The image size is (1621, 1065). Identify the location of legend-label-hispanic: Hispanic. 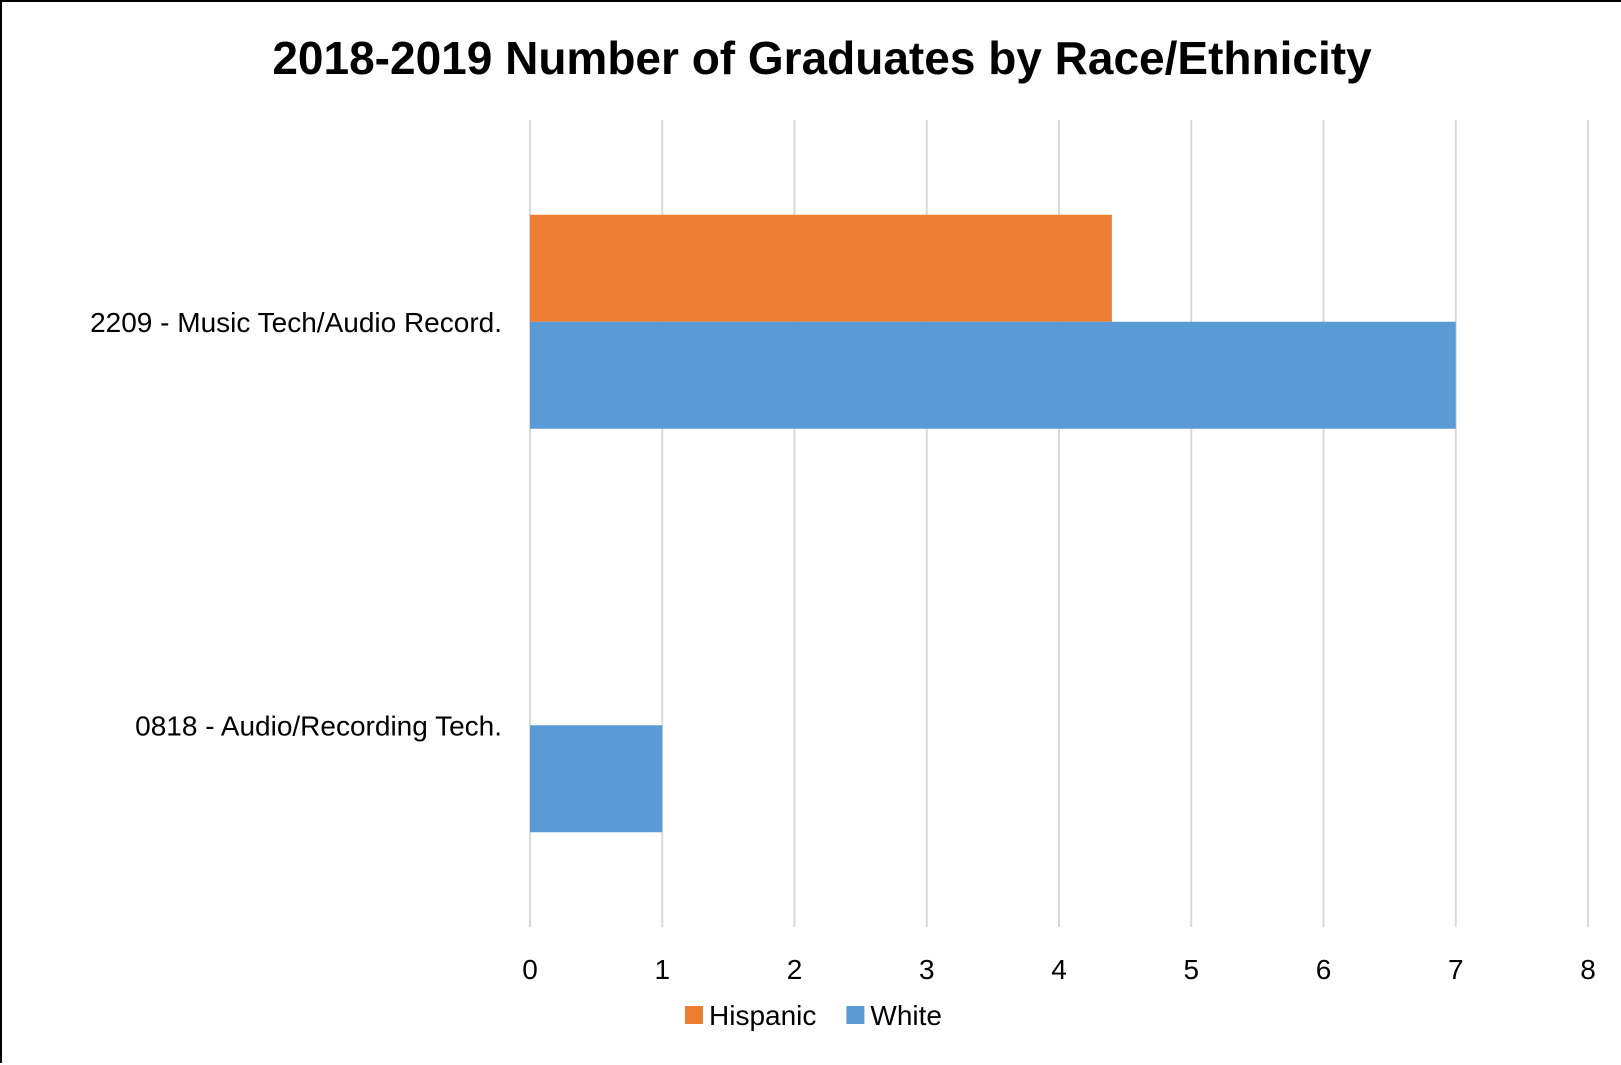
(762, 1015).